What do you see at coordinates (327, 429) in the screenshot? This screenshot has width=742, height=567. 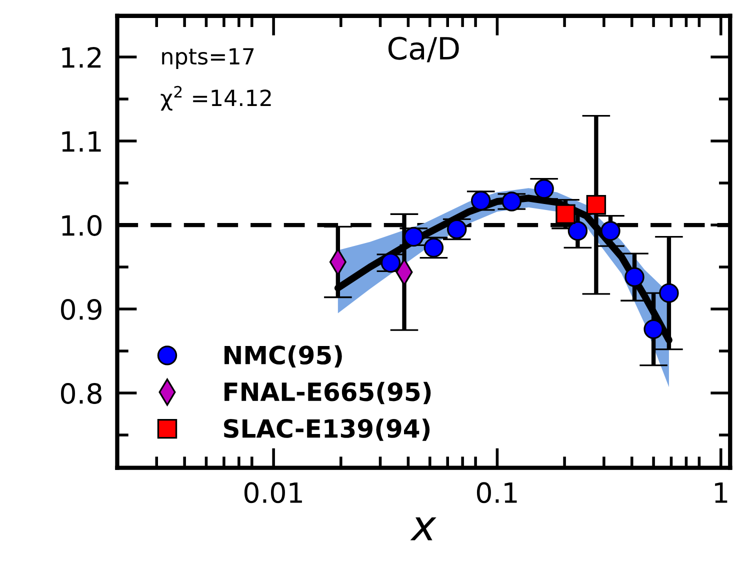 I see `legend-label: SLAC-E139(94)` at bounding box center [327, 429].